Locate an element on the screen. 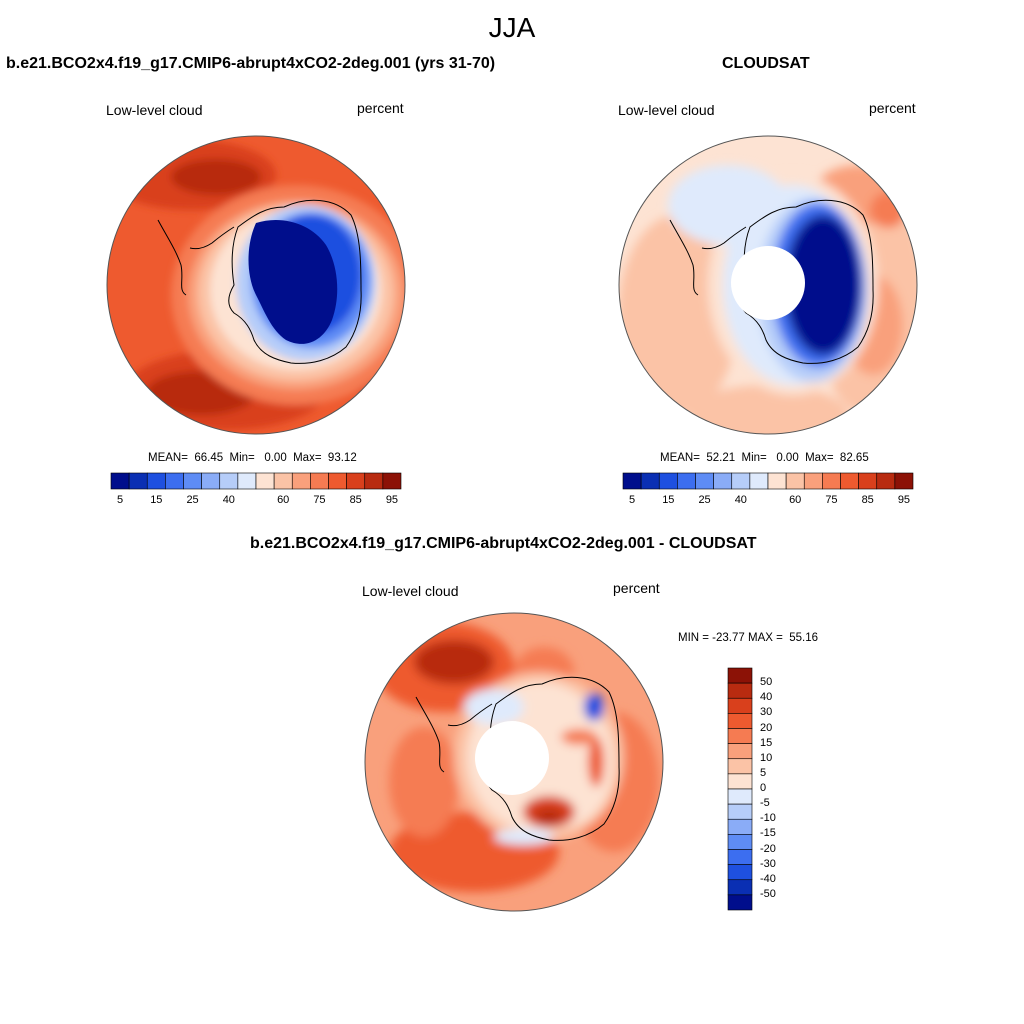 The image size is (1024, 1024). panel-3-stats: MIN = -23.77 MAX = 55.16 is located at coordinates (748, 638).